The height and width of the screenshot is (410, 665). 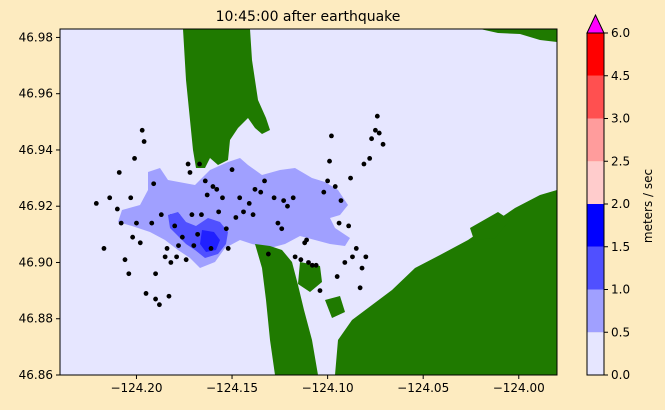 What do you see at coordinates (620, 119) in the screenshot?
I see `colorbar-tick-label: 3.0` at bounding box center [620, 119].